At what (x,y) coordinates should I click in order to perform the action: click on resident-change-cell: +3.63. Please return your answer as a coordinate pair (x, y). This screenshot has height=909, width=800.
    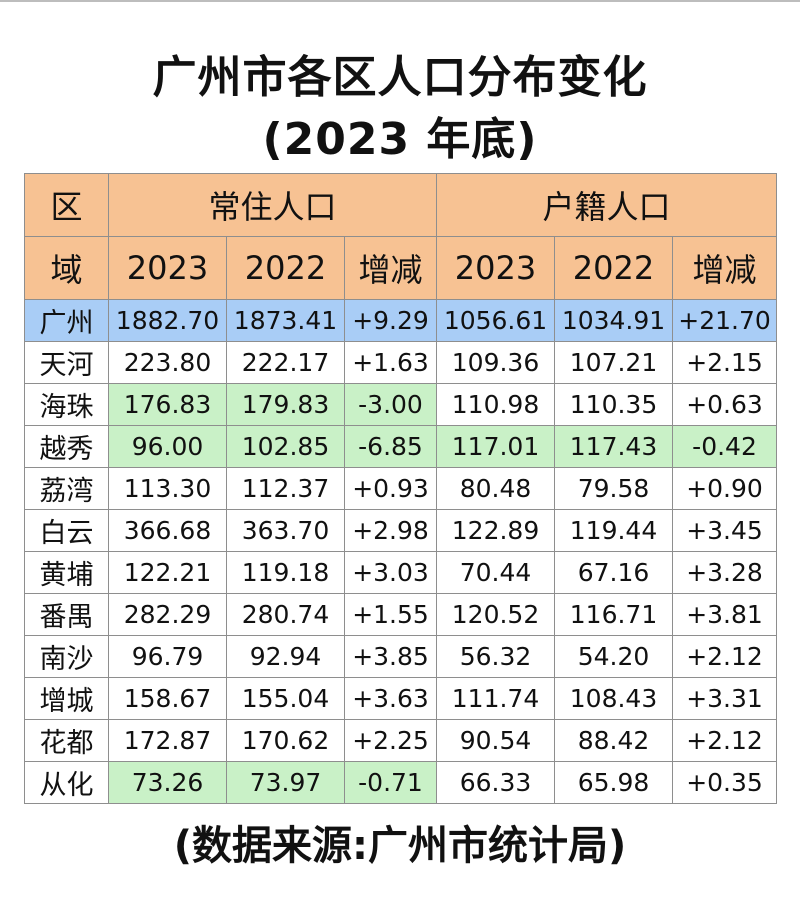
    Looking at the image, I should click on (390, 698).